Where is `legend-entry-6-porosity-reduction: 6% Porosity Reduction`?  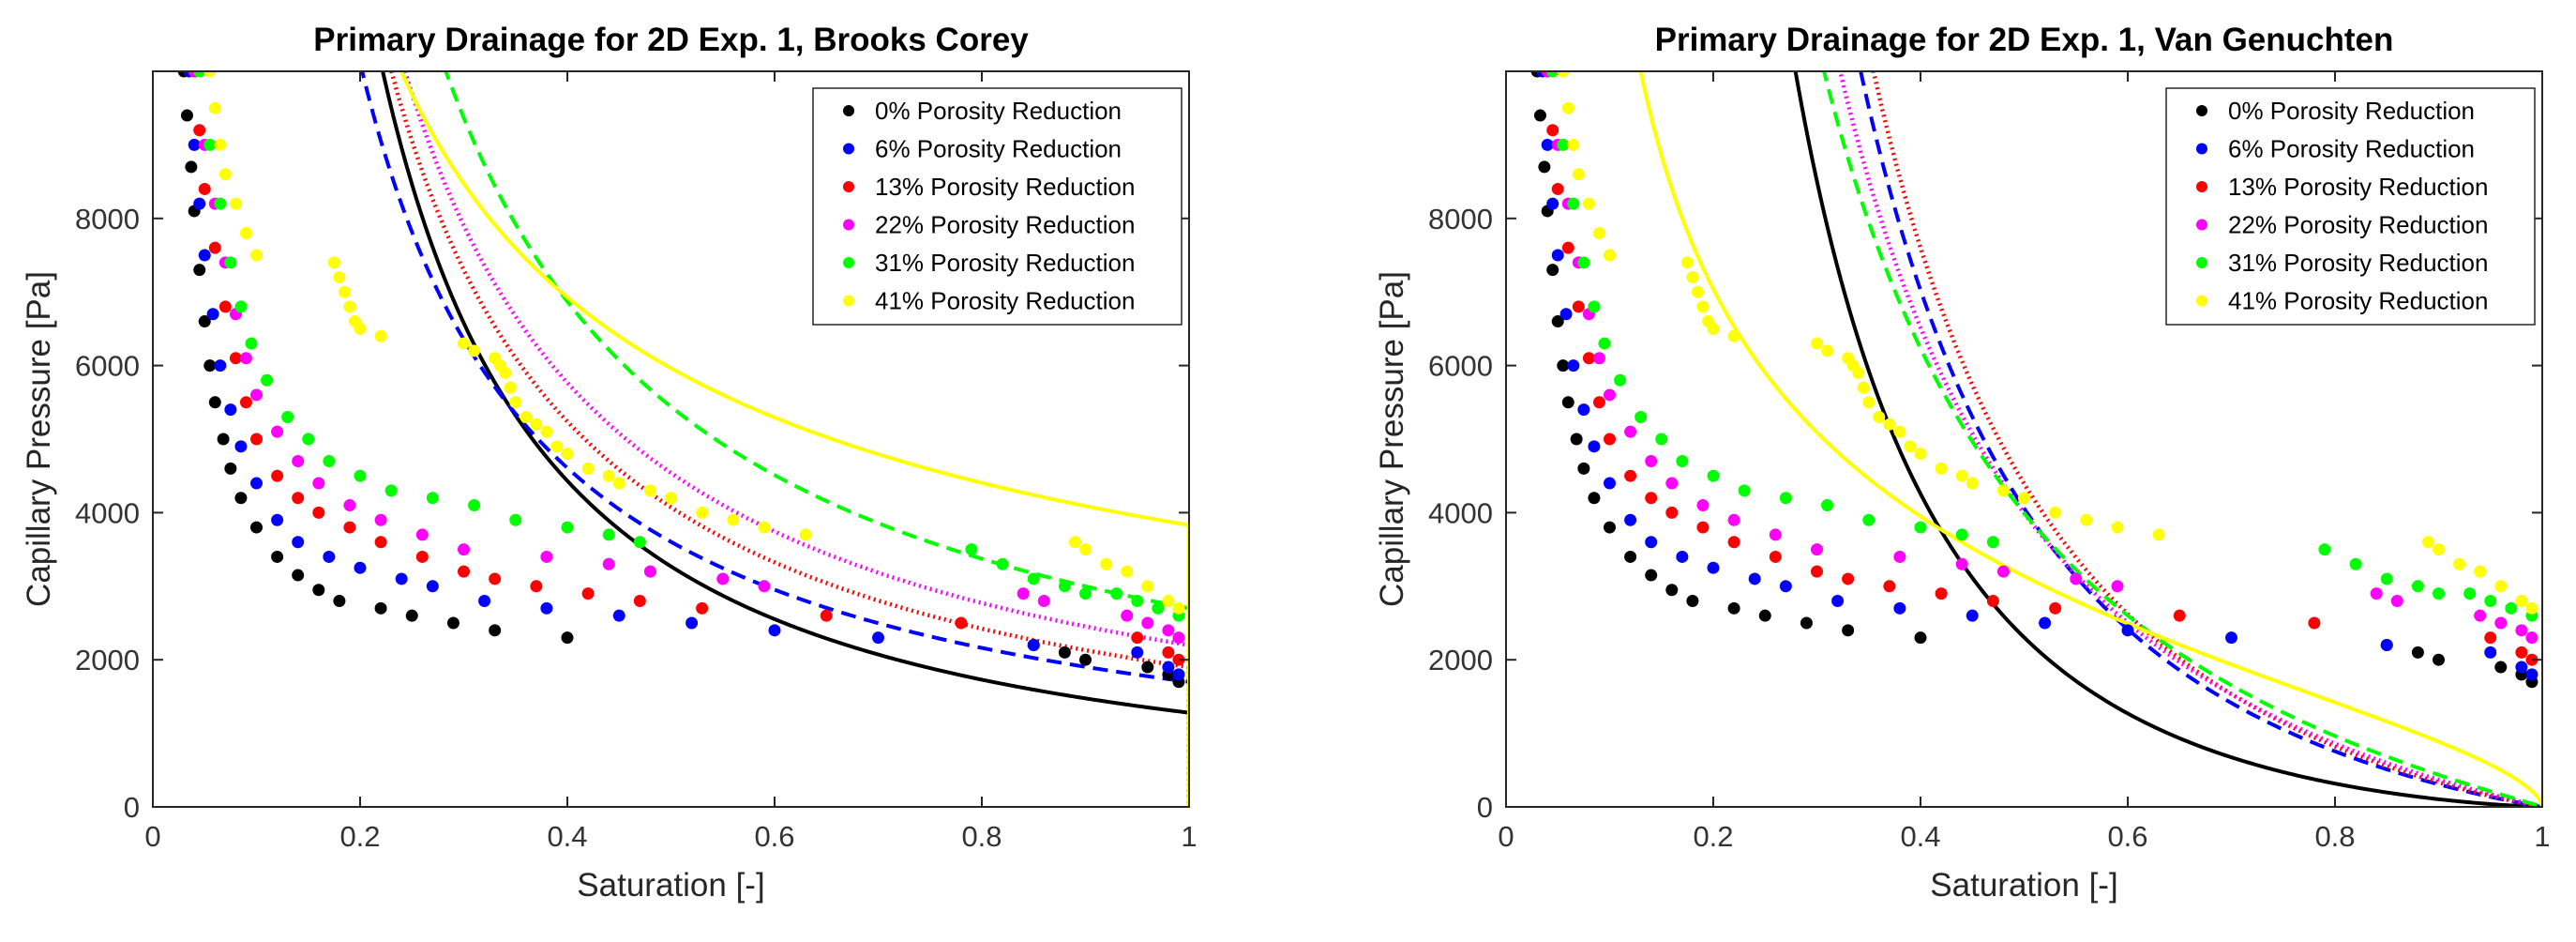
legend-entry-6-porosity-reduction: 6% Porosity Reduction is located at coordinates (998, 149).